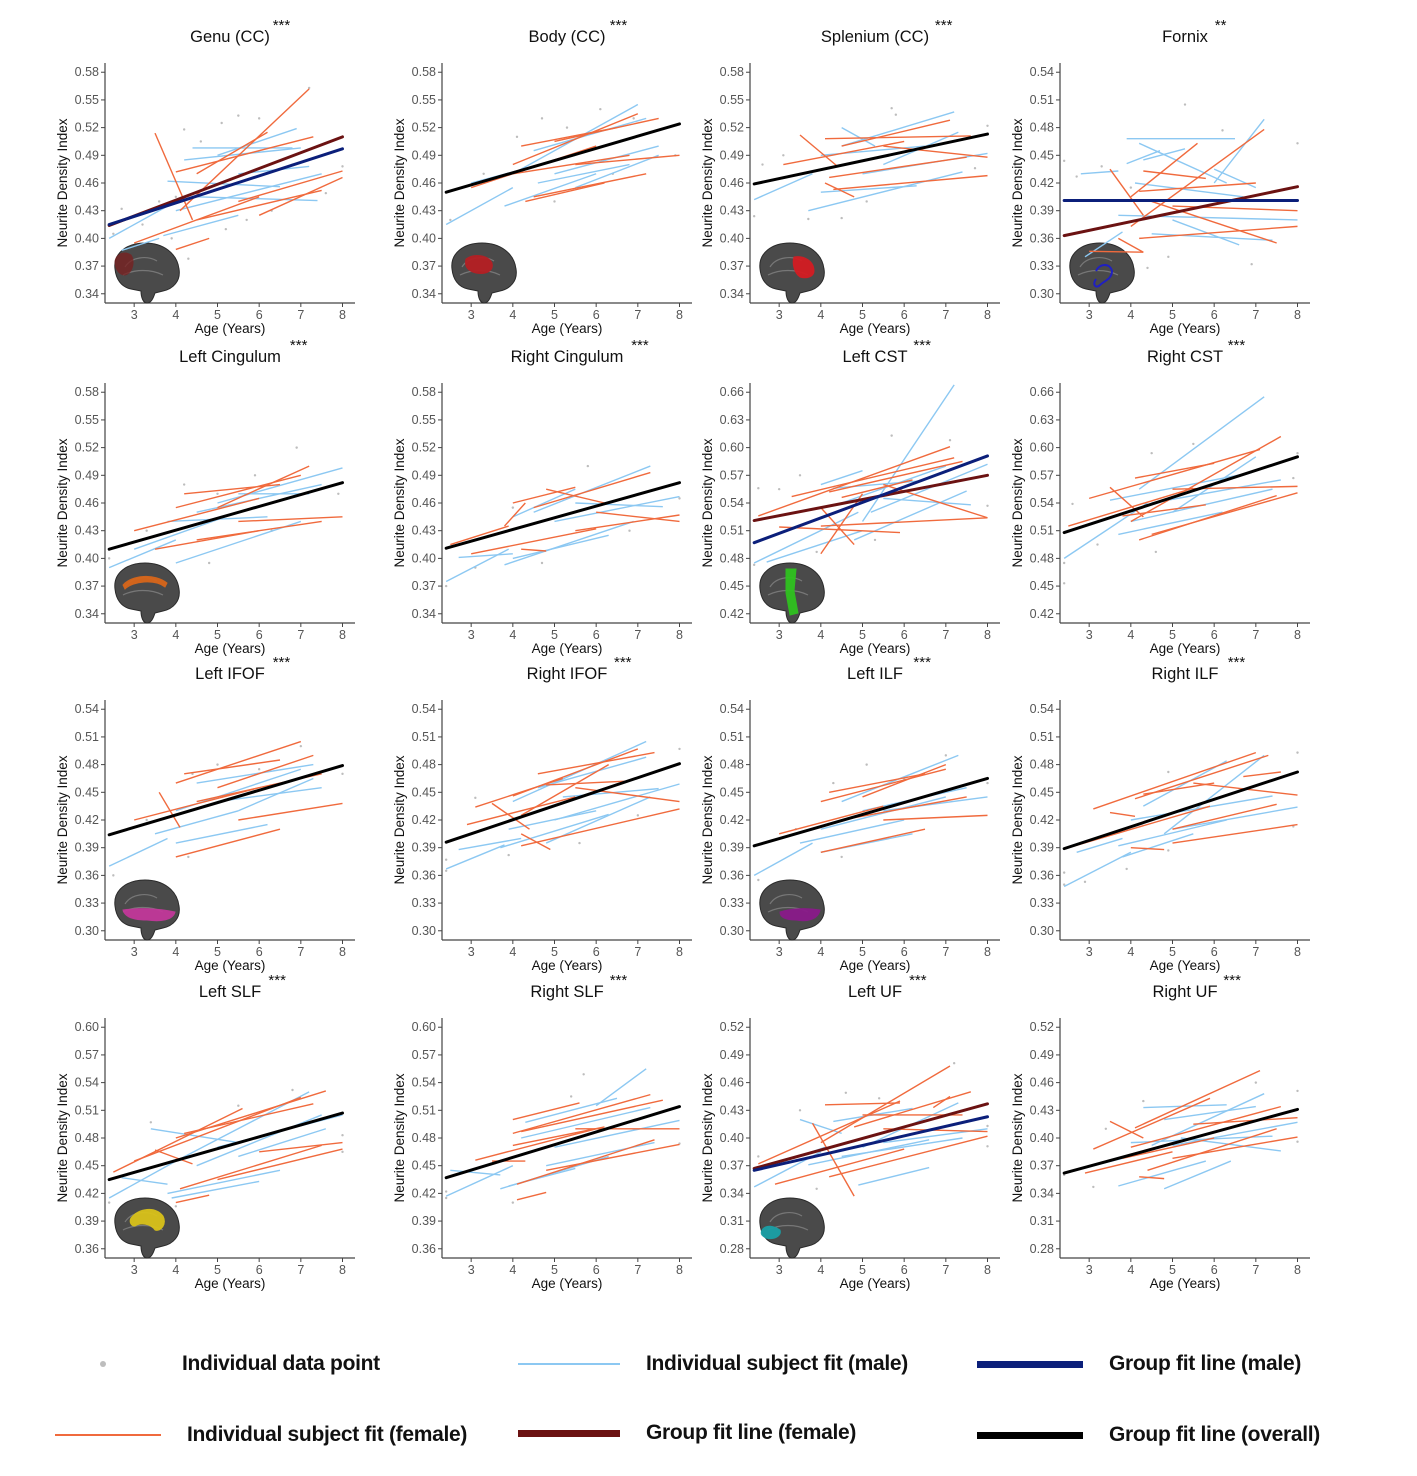 This screenshot has width=1417, height=1476. Describe the element at coordinates (87, 155) in the screenshot. I see `y-tick-label: 0.49` at that location.